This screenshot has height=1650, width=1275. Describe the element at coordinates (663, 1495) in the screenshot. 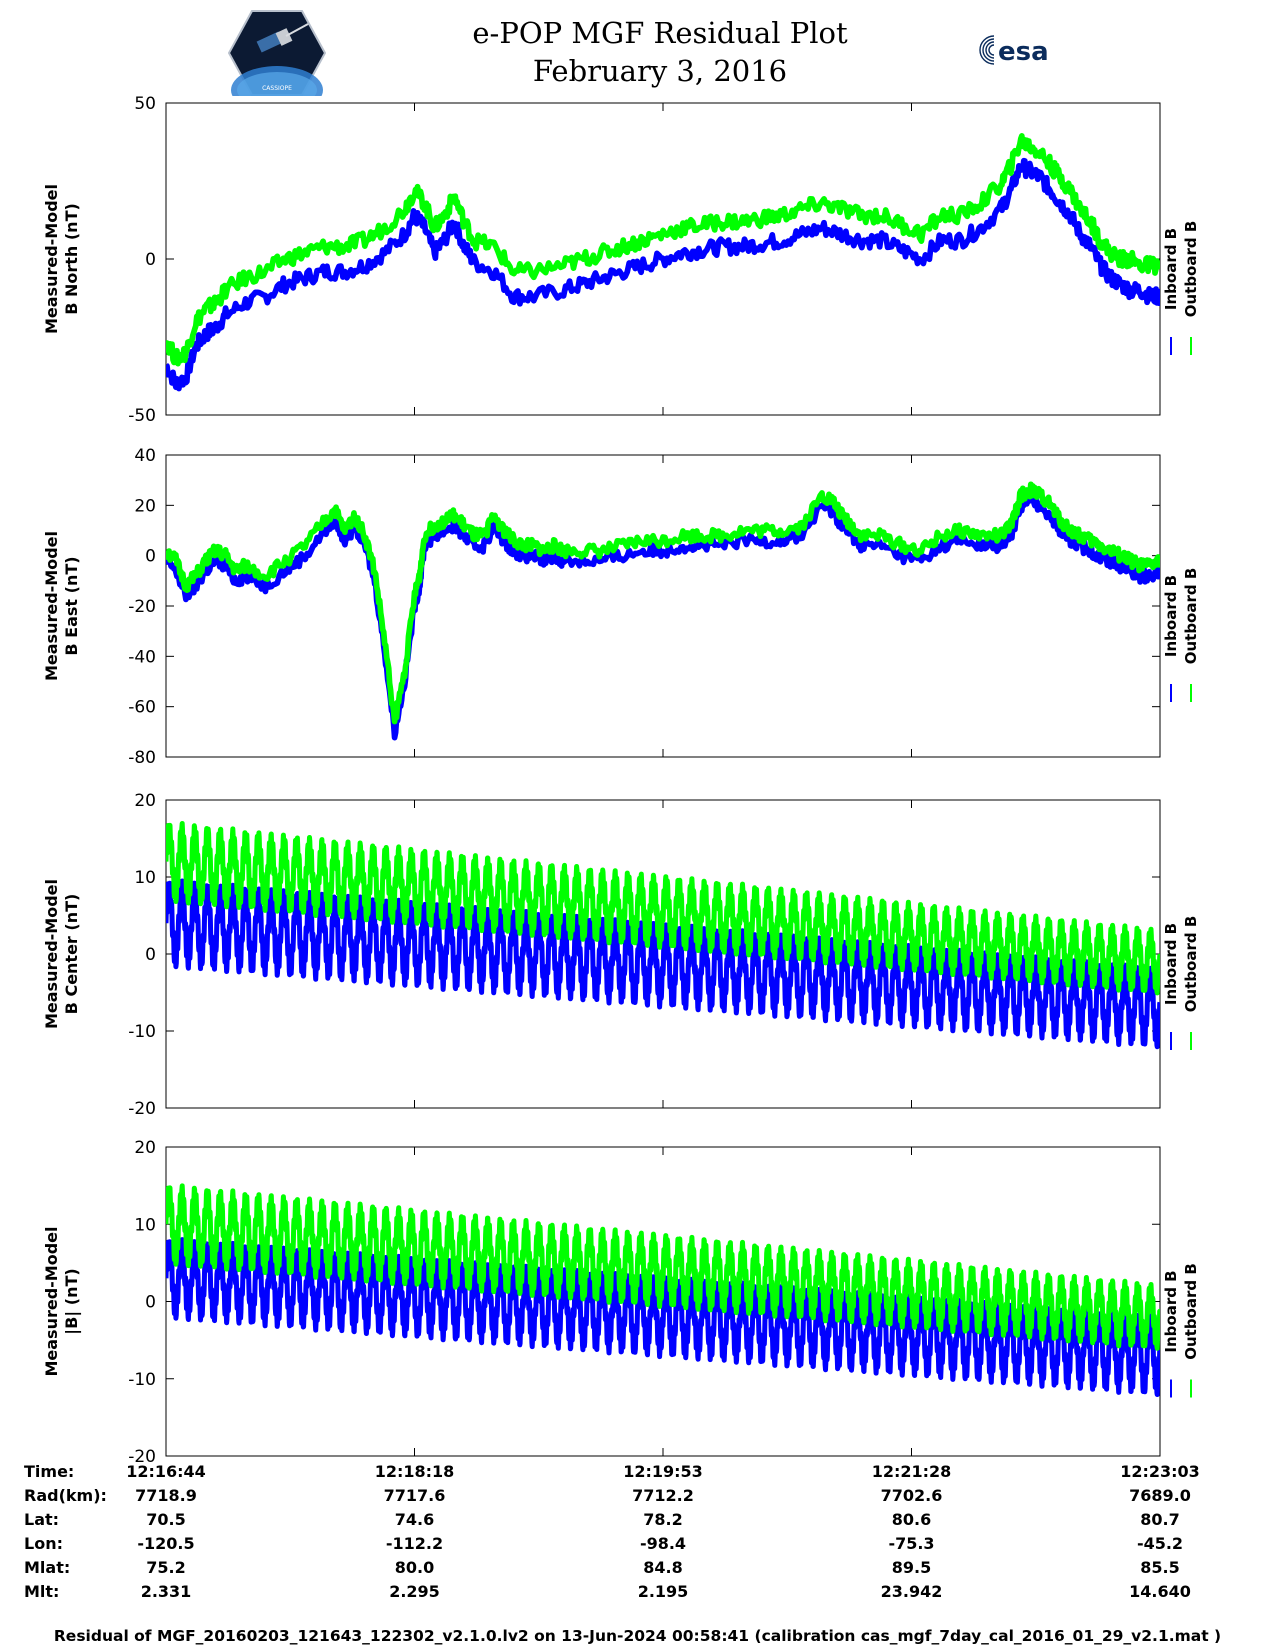

I see `ephemeris-cell: 7712.2` at that location.